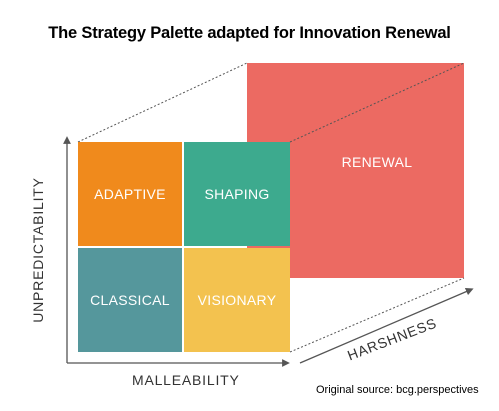  What do you see at coordinates (397, 390) in the screenshot?
I see `source-note: Original source: bcg.perspectives` at bounding box center [397, 390].